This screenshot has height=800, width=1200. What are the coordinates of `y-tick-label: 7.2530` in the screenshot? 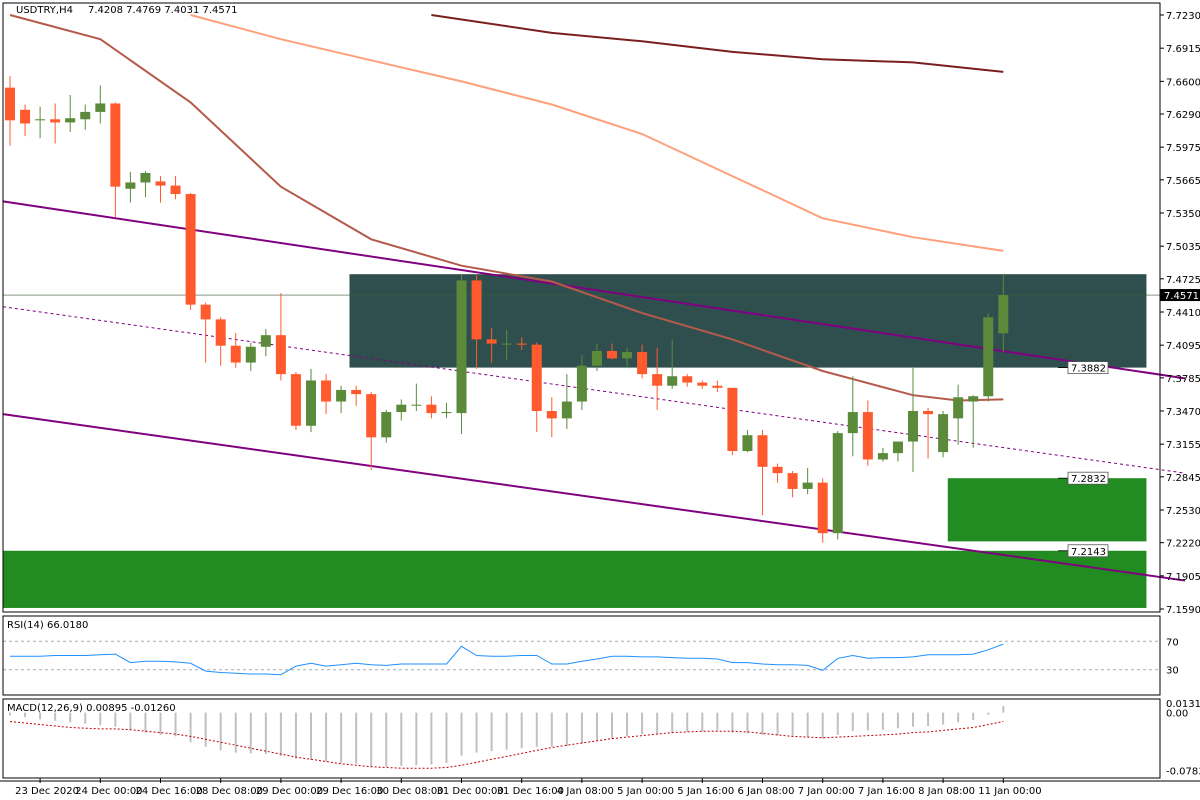 It's located at (1183, 511).